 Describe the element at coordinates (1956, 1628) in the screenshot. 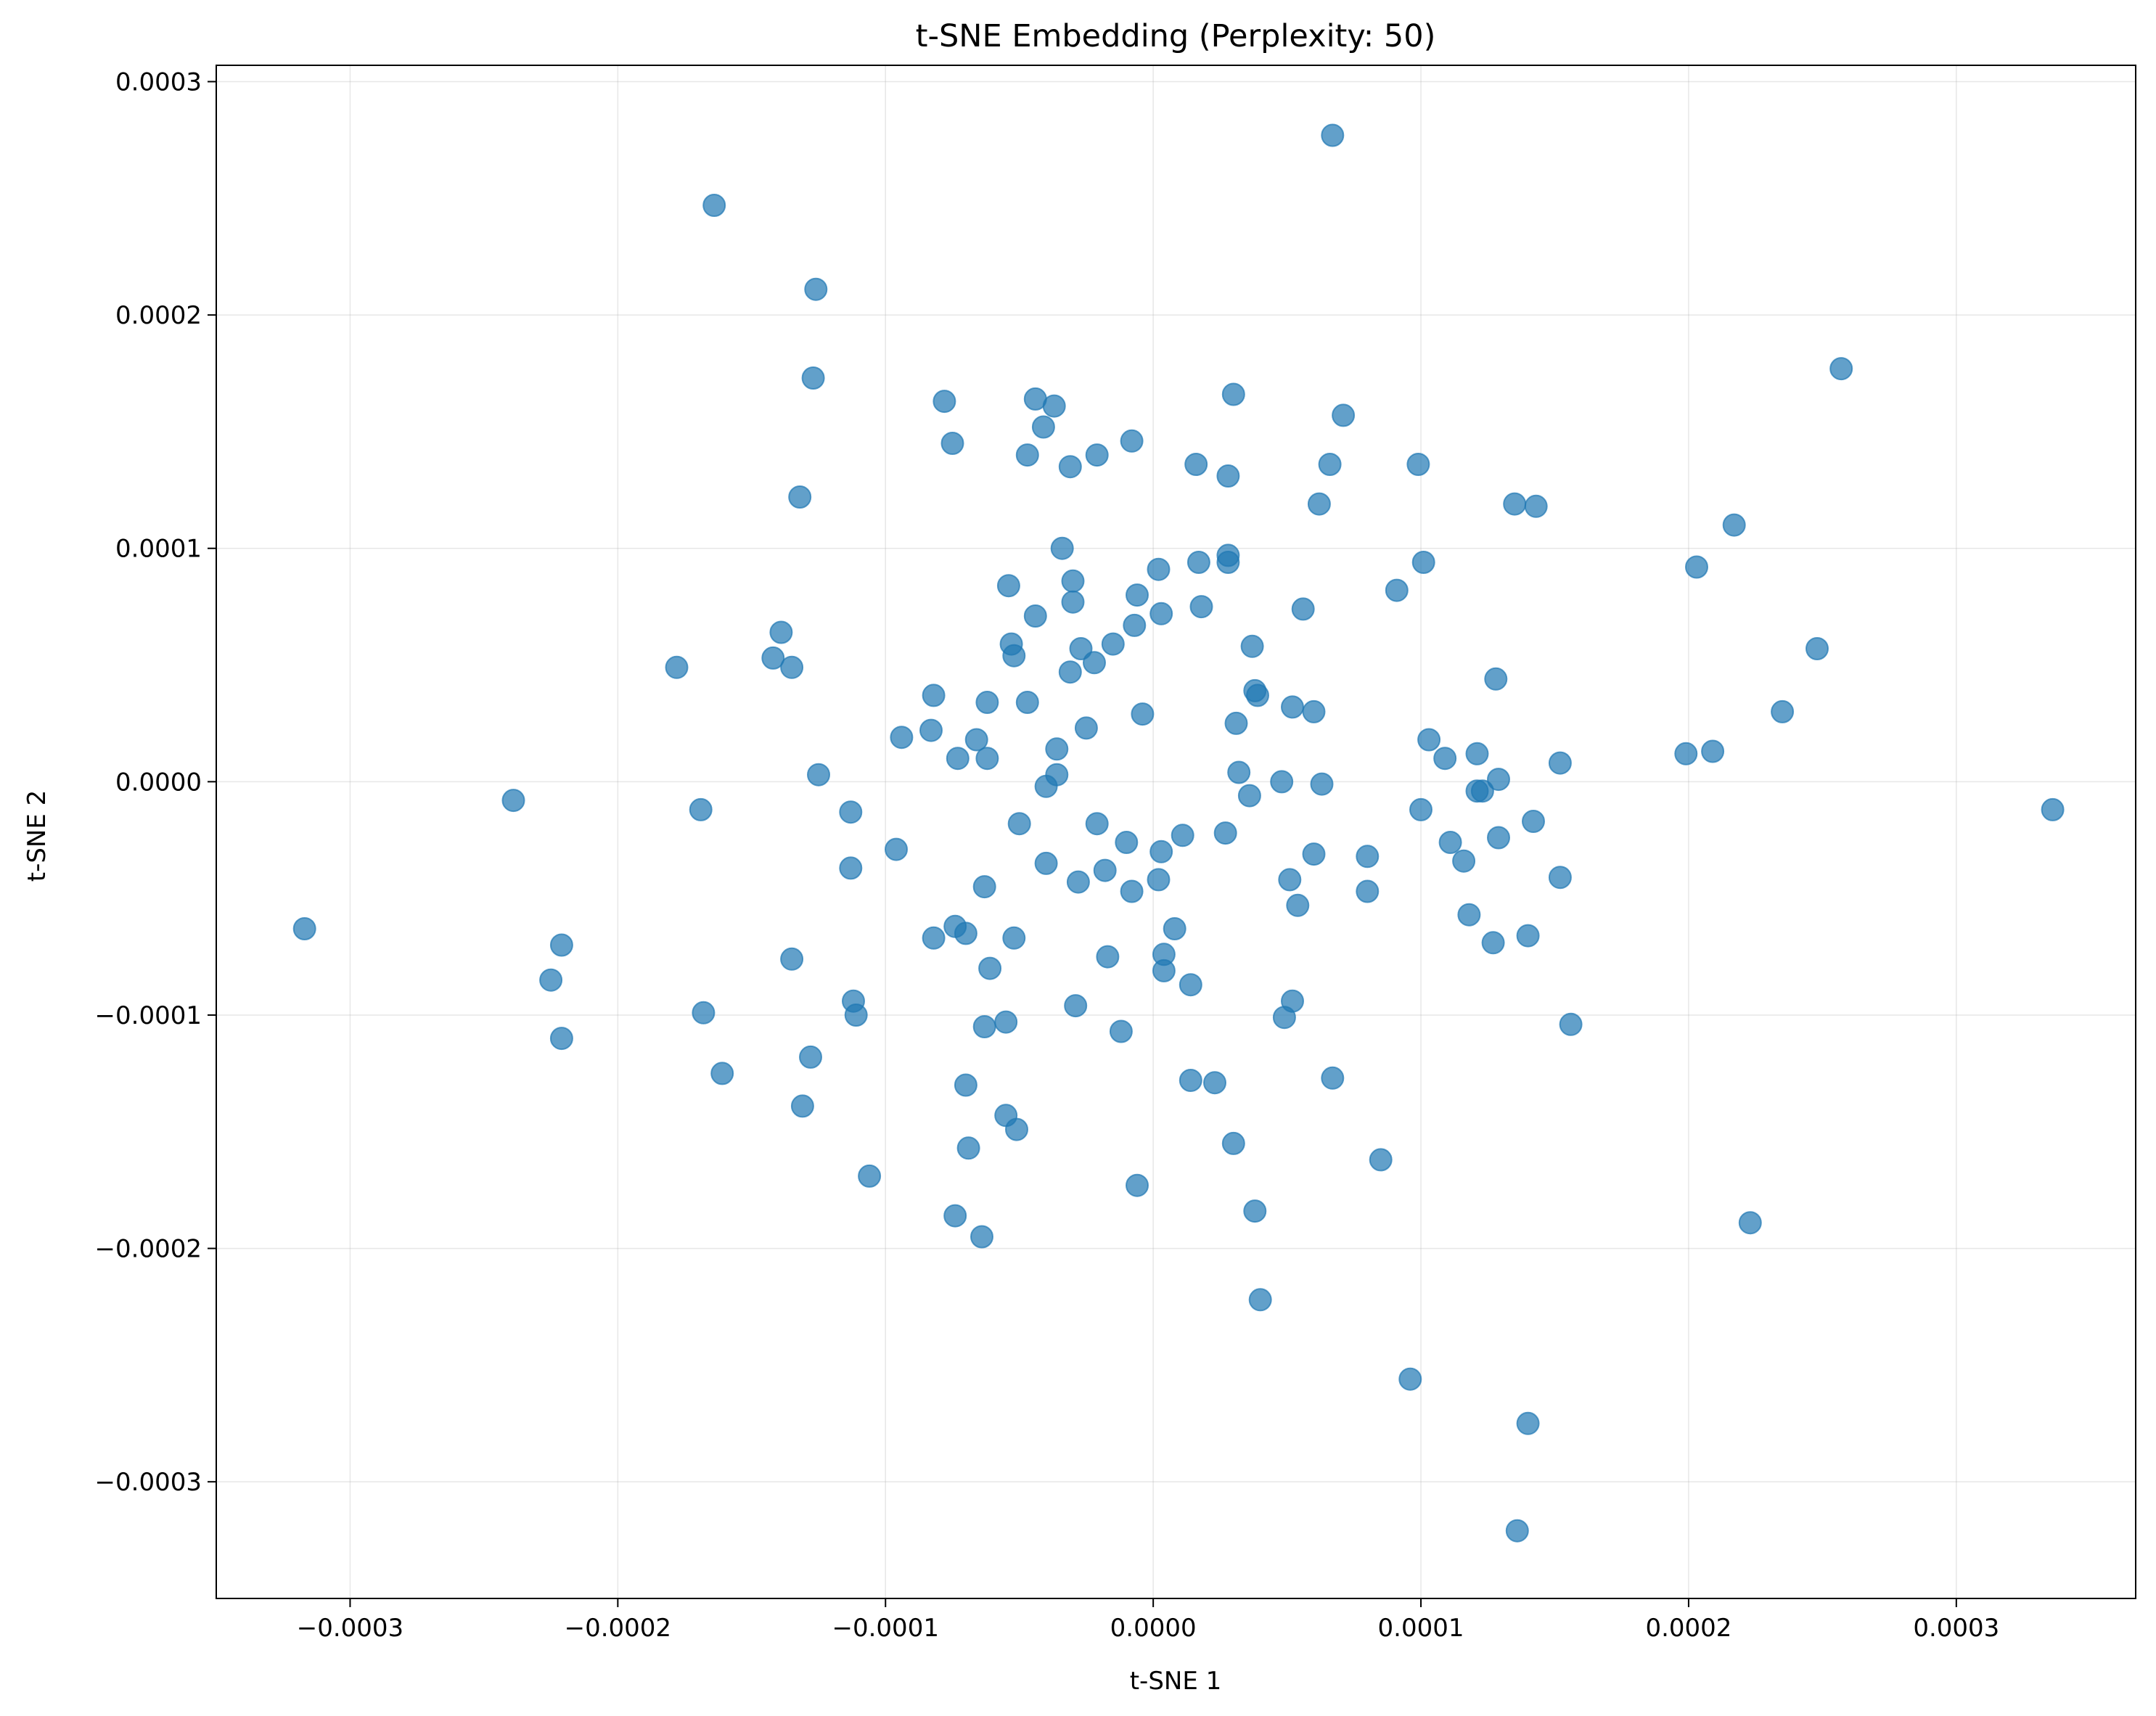

I see `x-tick-label: 0.0003` at that location.